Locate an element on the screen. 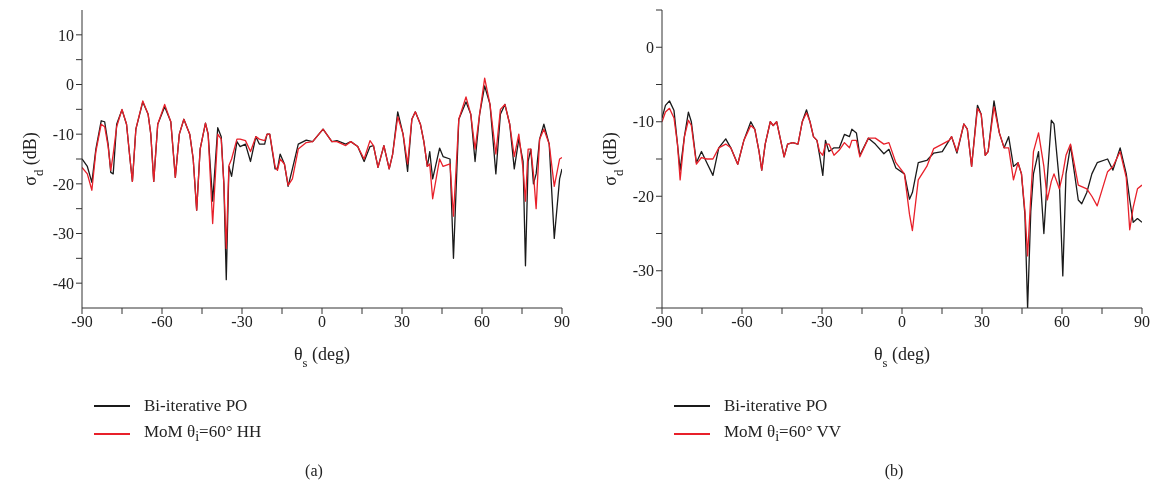 The image size is (1160, 496). legend-label: MoM θ$_{i}$=60° HH is located at coordinates (203, 434).